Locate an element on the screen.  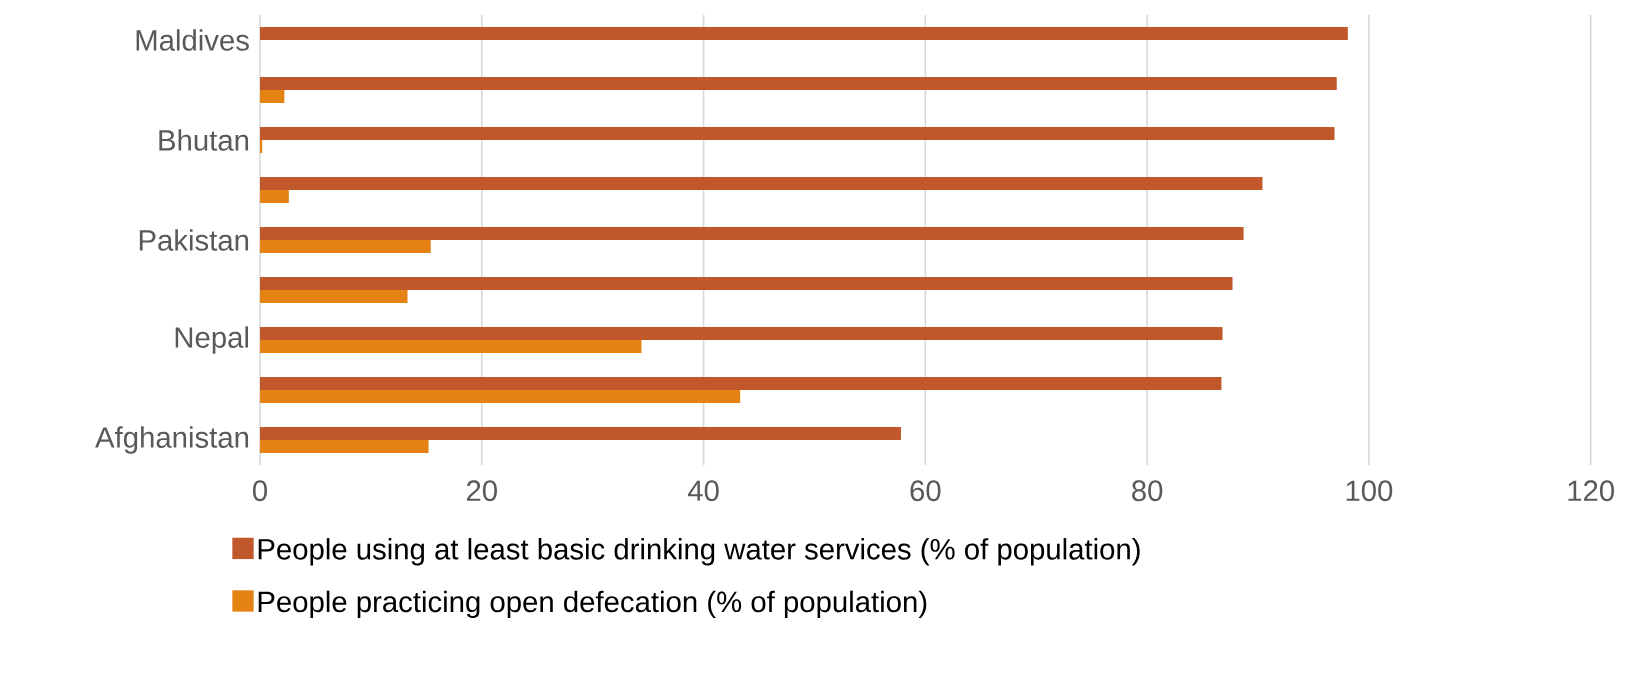
y-tick-label: Bhutan is located at coordinates (204, 140).